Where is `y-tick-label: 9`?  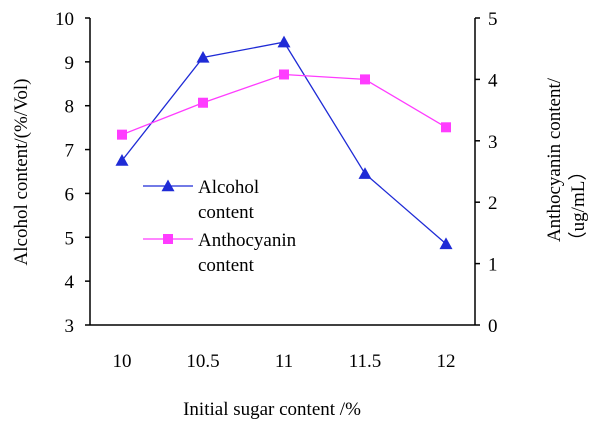 y-tick-label: 9 is located at coordinates (70, 63).